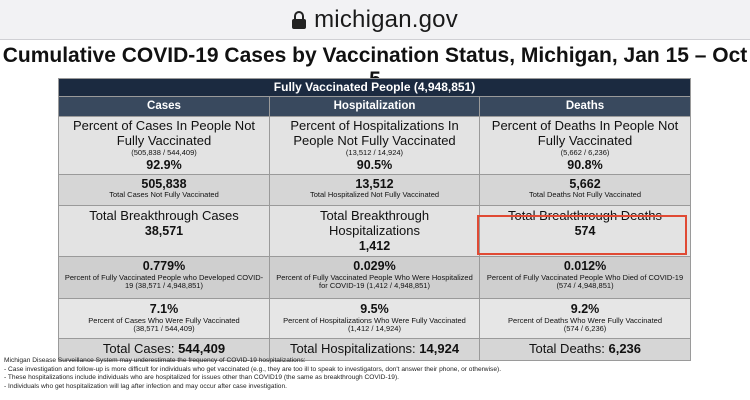  I want to click on cell-value: 13,512, so click(374, 183).